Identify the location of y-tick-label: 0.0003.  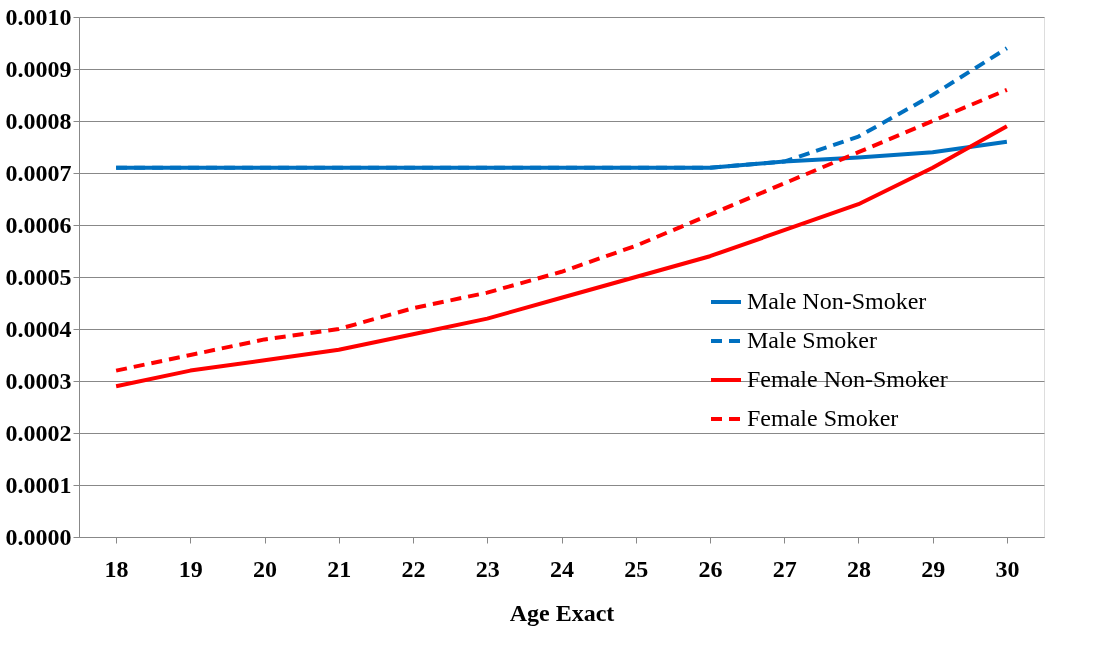
(38, 380).